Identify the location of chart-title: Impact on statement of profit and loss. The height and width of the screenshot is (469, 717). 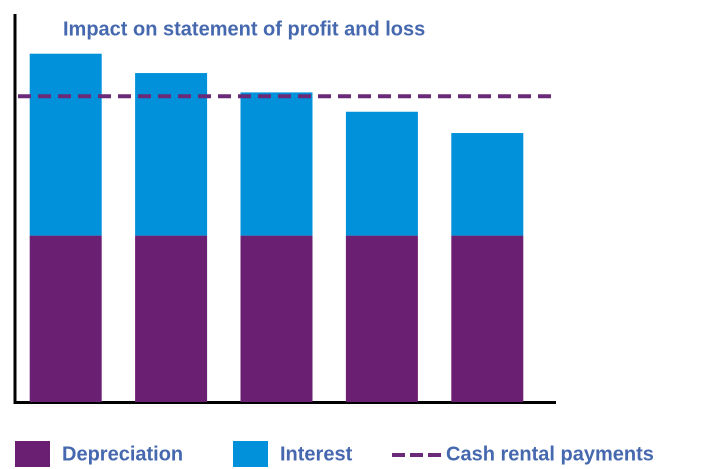
(244, 29).